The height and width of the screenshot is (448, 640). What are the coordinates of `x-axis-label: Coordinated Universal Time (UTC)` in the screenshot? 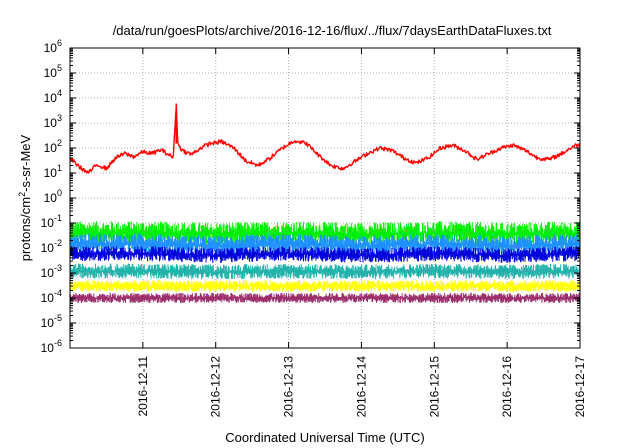 It's located at (324, 437).